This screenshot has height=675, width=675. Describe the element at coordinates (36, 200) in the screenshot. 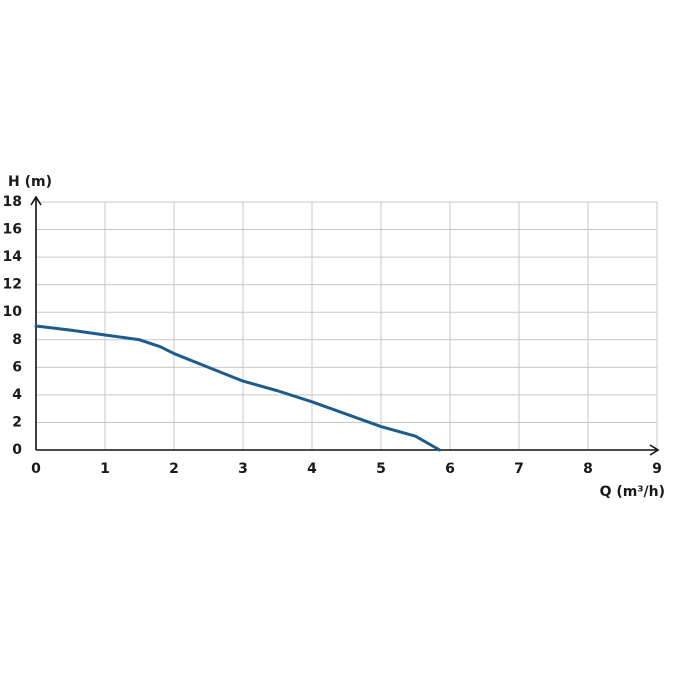

I see `y-axis-arrow` at that location.